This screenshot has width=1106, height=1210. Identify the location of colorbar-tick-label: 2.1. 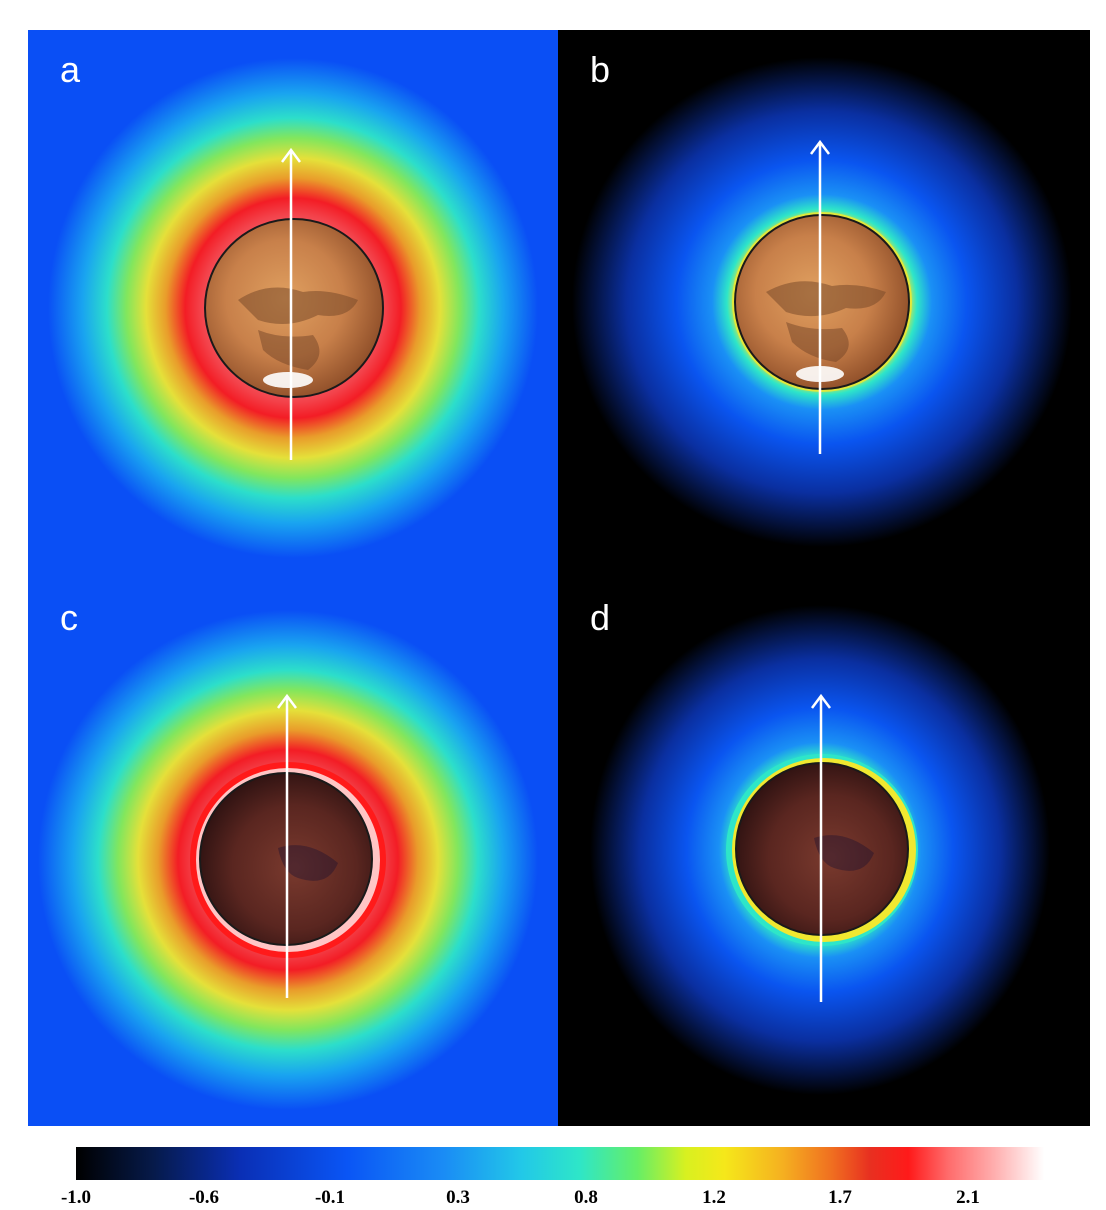
(968, 1197).